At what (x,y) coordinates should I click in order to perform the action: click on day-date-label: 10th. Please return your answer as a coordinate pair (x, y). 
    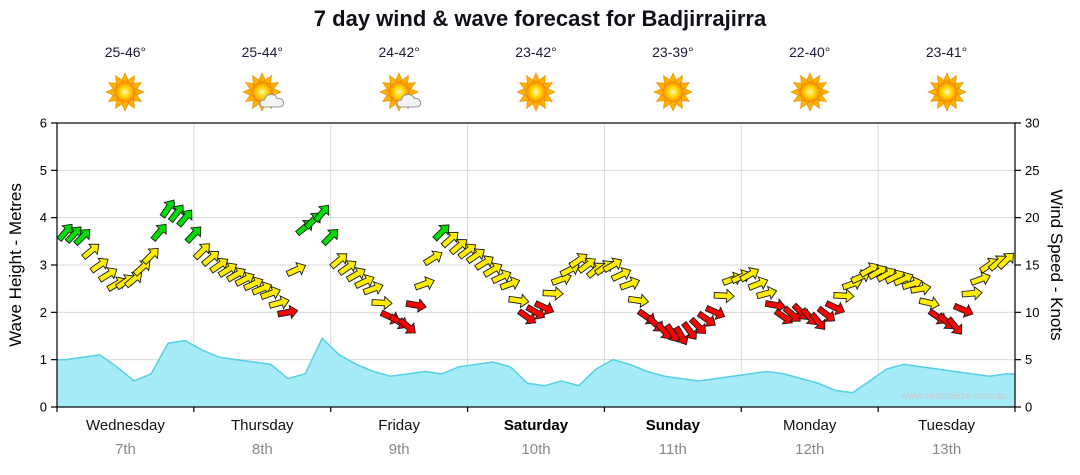
    Looking at the image, I should click on (536, 449).